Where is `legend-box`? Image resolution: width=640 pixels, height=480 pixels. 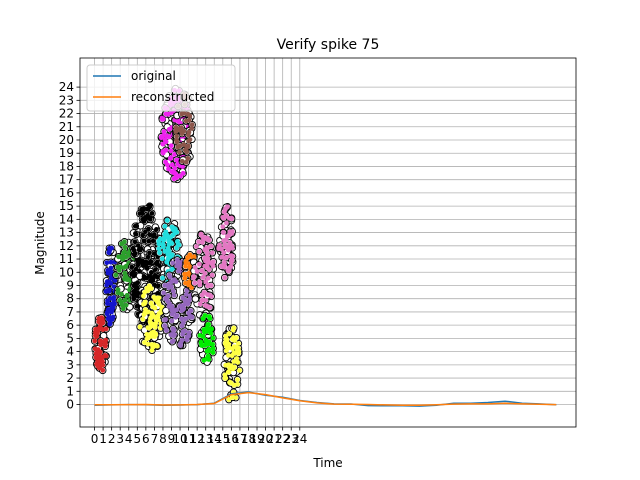
legend-box is located at coordinates (161, 88).